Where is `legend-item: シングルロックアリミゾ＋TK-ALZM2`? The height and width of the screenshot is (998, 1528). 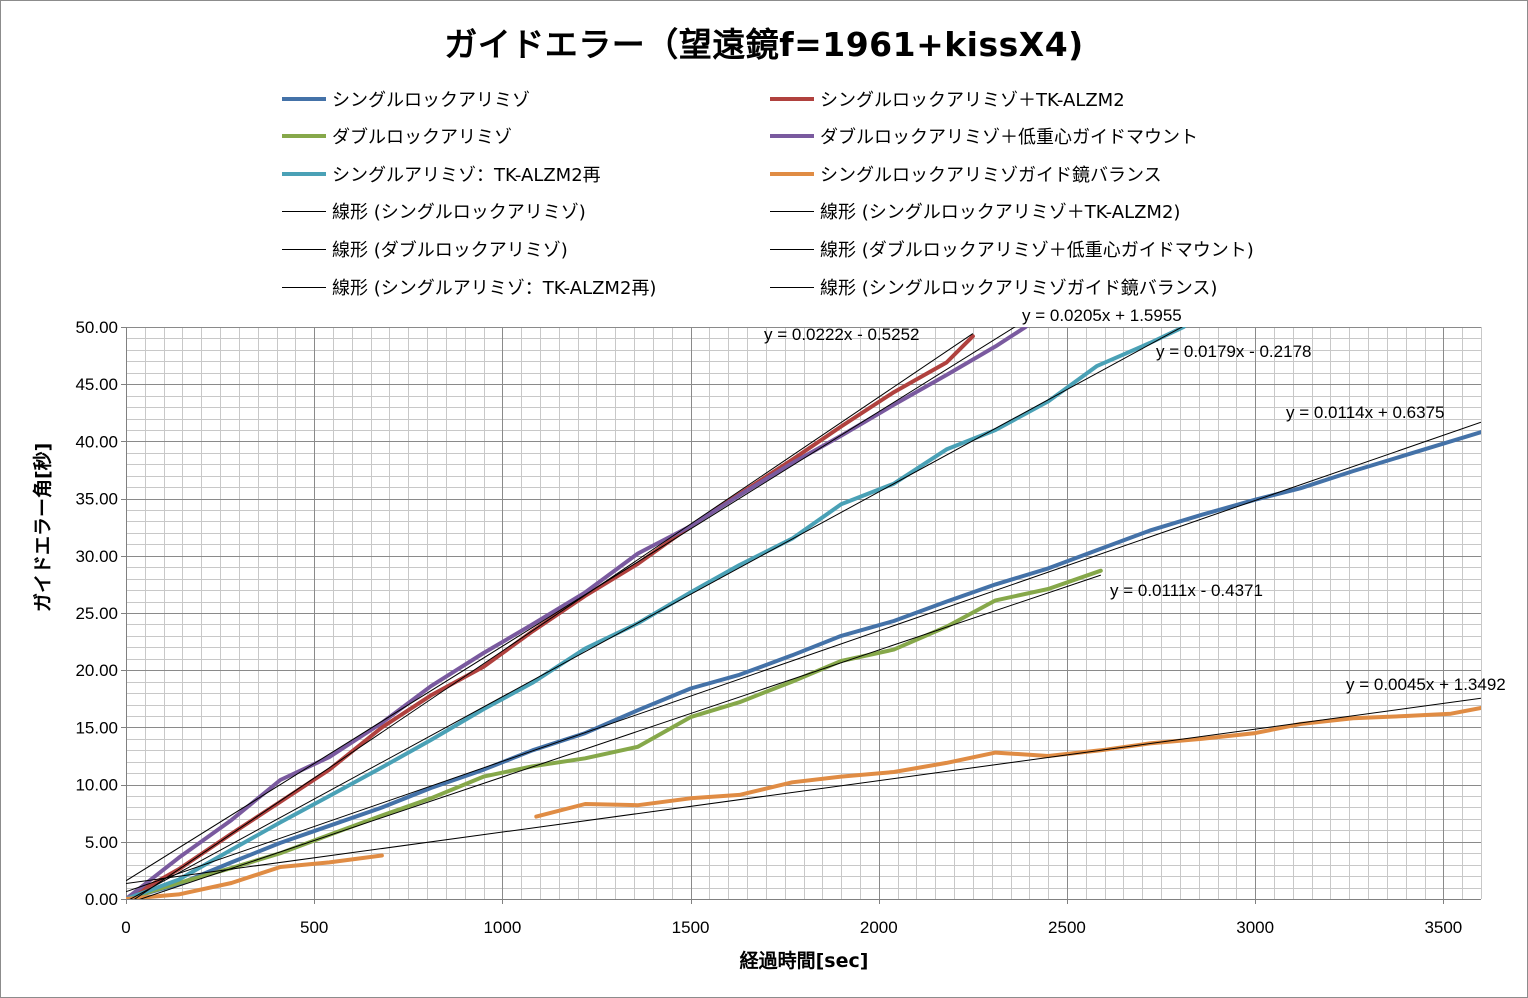 legend-item: シングルロックアリミゾ＋TK-ALZM2 is located at coordinates (947, 99).